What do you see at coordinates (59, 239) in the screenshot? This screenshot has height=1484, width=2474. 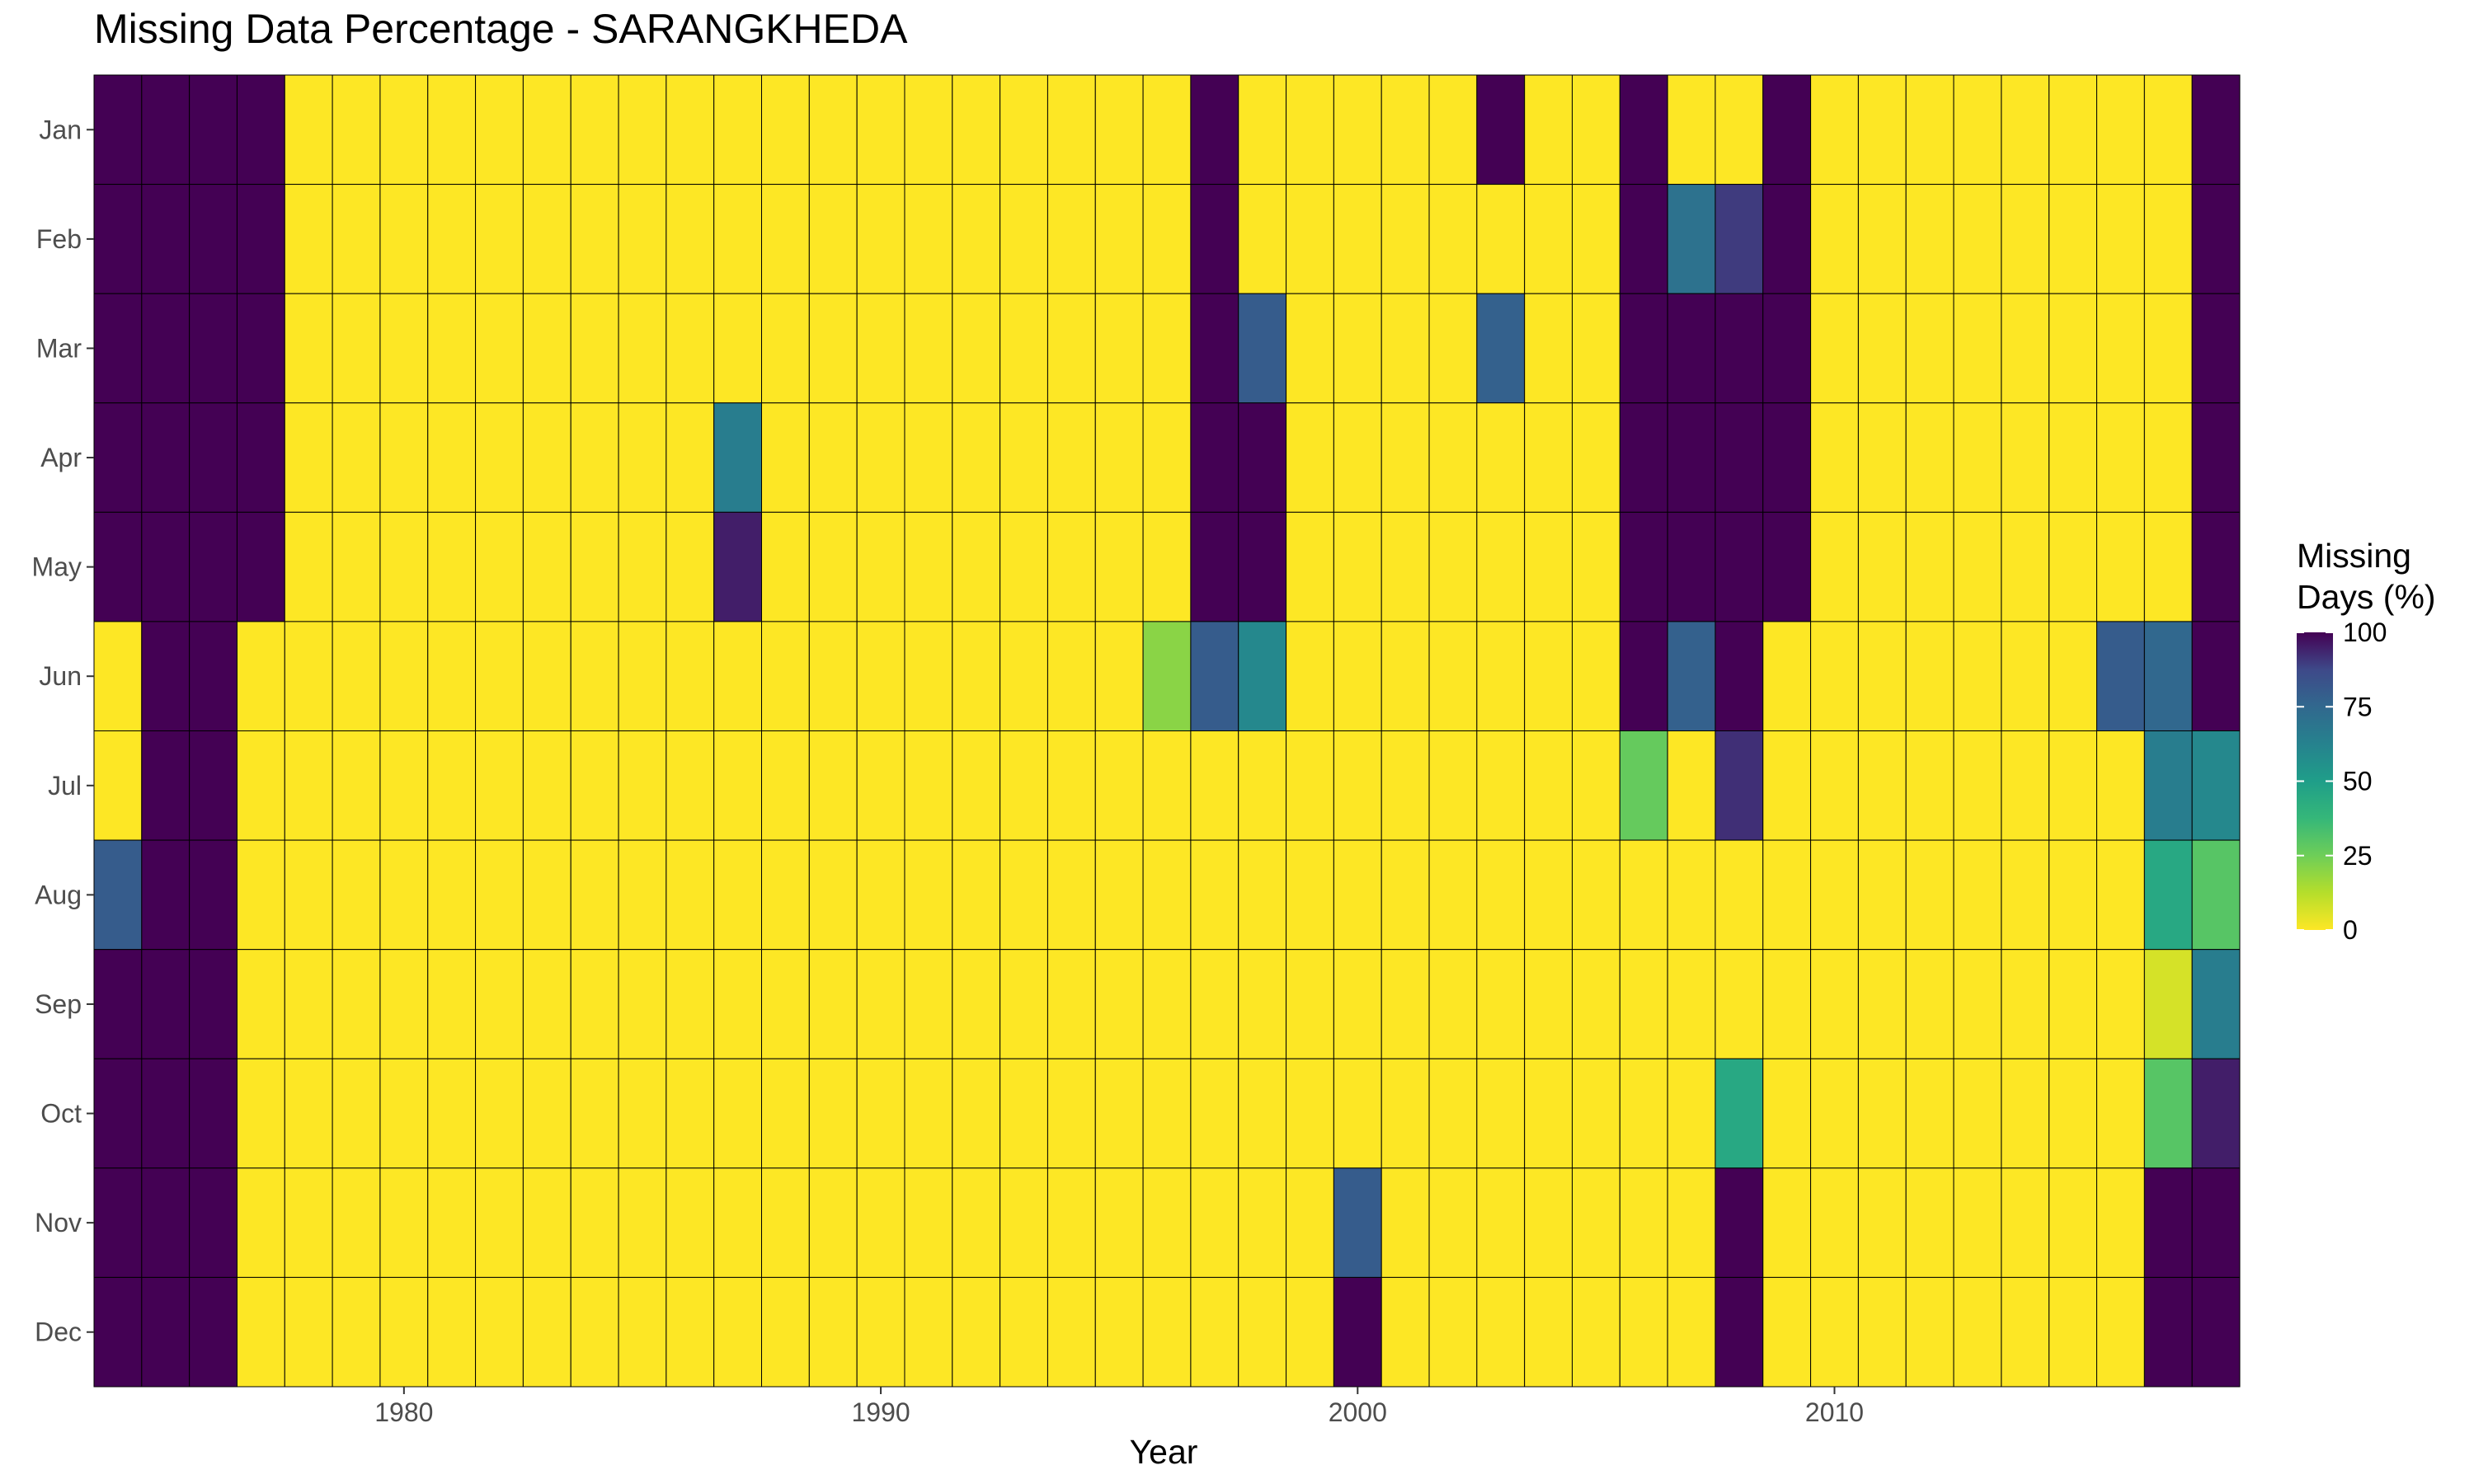 I see `y-tick-label: Feb` at bounding box center [59, 239].